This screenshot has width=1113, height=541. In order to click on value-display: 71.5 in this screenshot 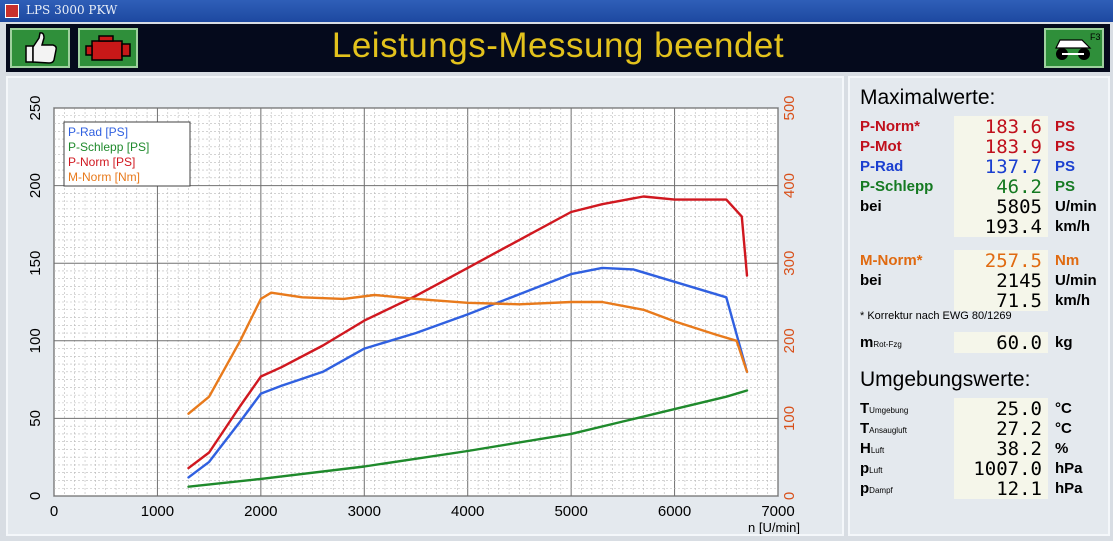, I will do `click(1001, 301)`.